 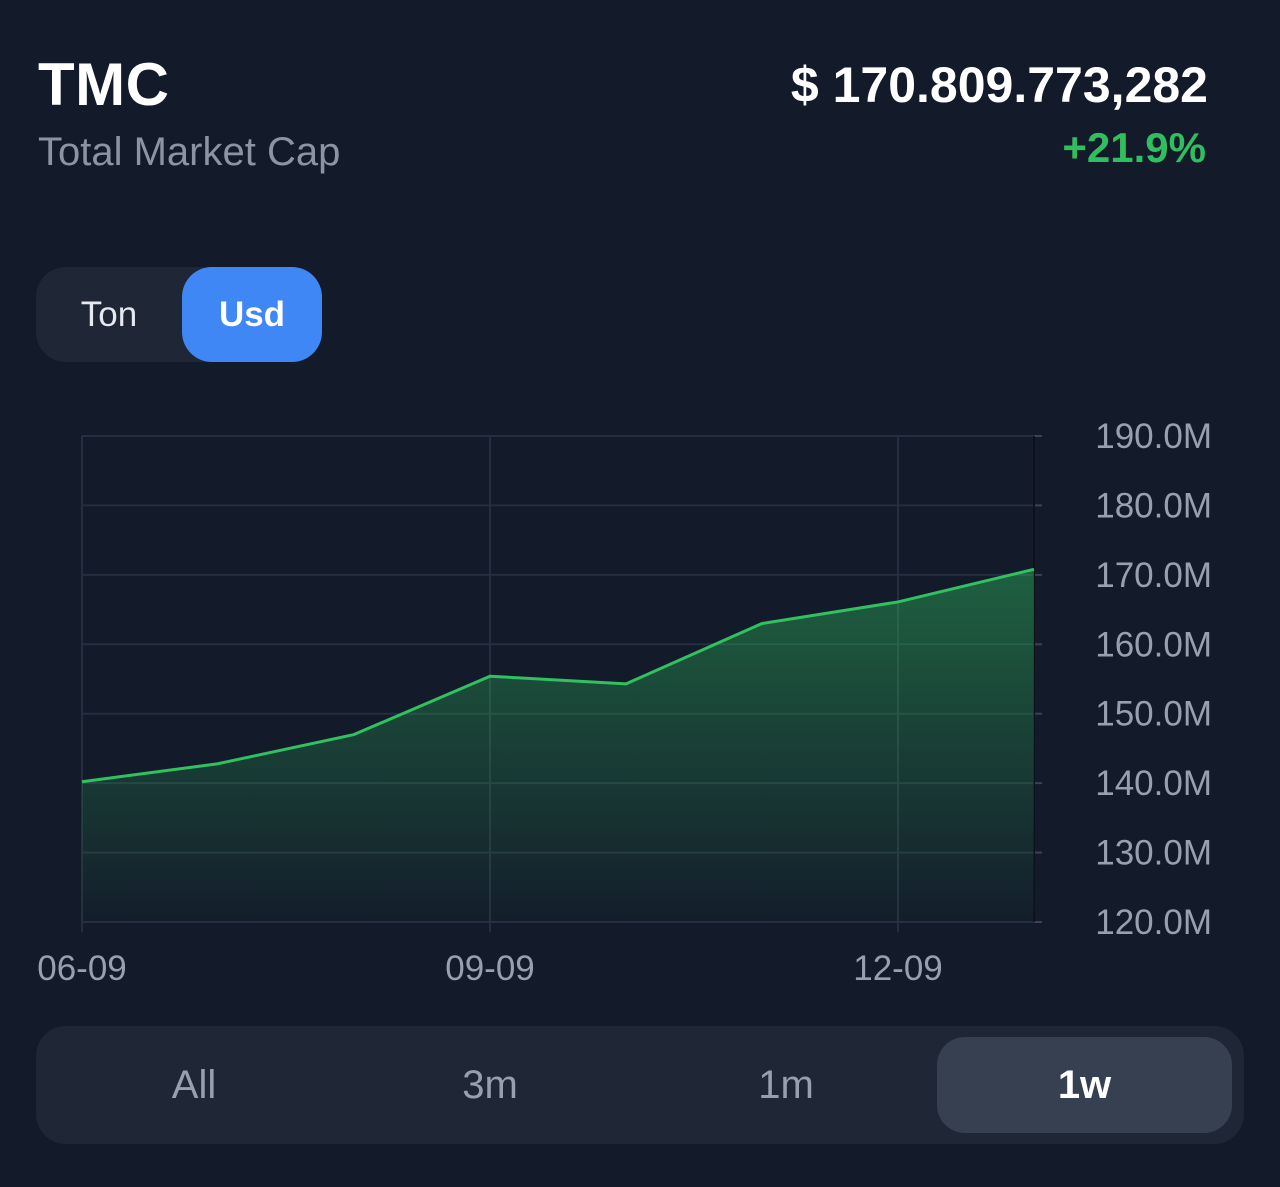 What do you see at coordinates (1153, 714) in the screenshot?
I see `y-tick-label: 150.0M` at bounding box center [1153, 714].